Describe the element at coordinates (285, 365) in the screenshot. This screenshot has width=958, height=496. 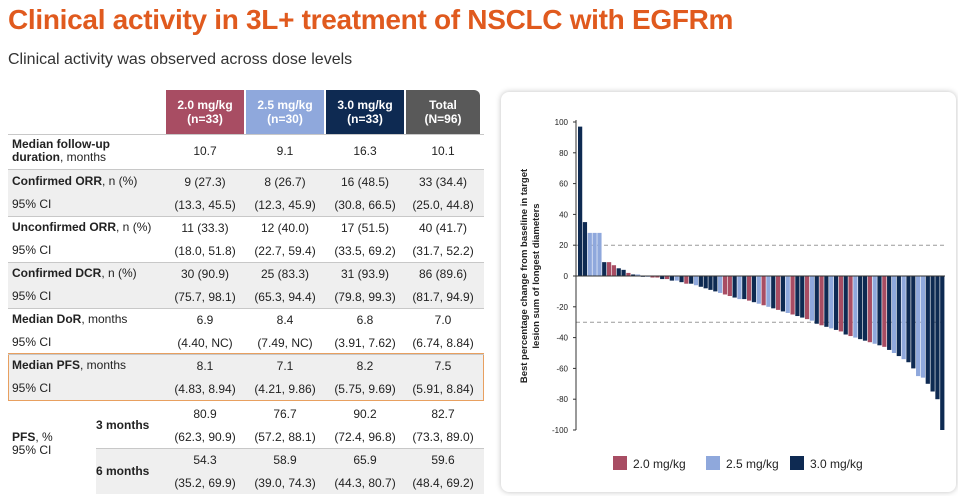
I see `table-cell: 7.1` at that location.